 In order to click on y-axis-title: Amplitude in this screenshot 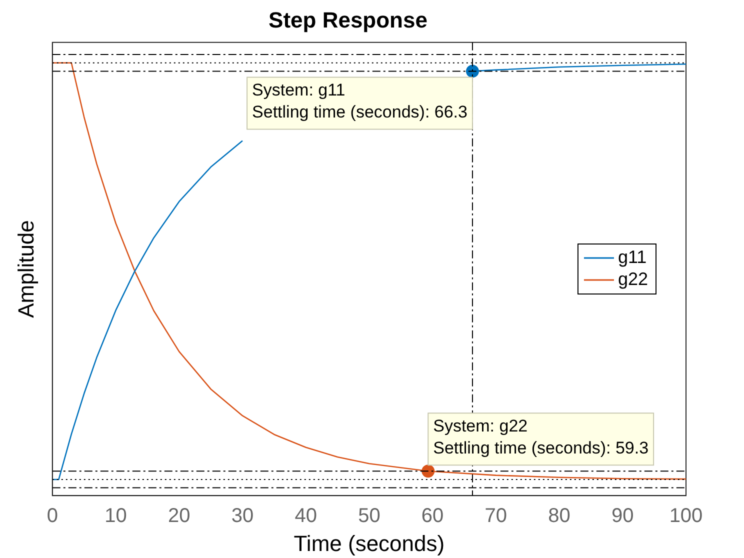, I will do `click(25, 269)`.